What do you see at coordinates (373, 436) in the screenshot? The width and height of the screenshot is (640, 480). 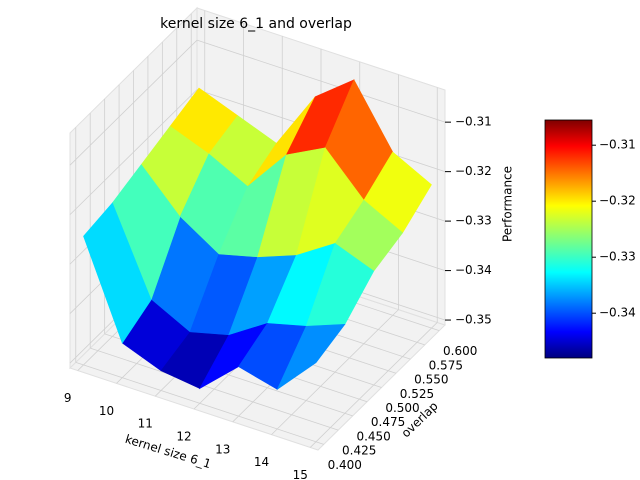 I see `y-tick-label: 0.450` at bounding box center [373, 436].